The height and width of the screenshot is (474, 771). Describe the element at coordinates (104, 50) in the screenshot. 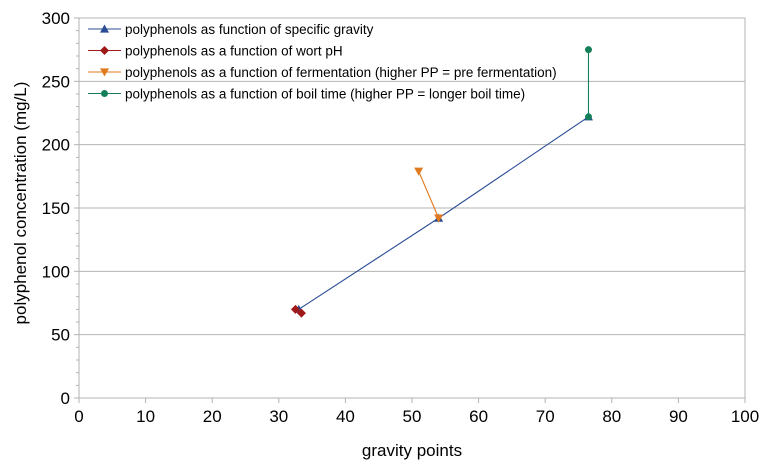

I see `legend-item-2-marker` at that location.